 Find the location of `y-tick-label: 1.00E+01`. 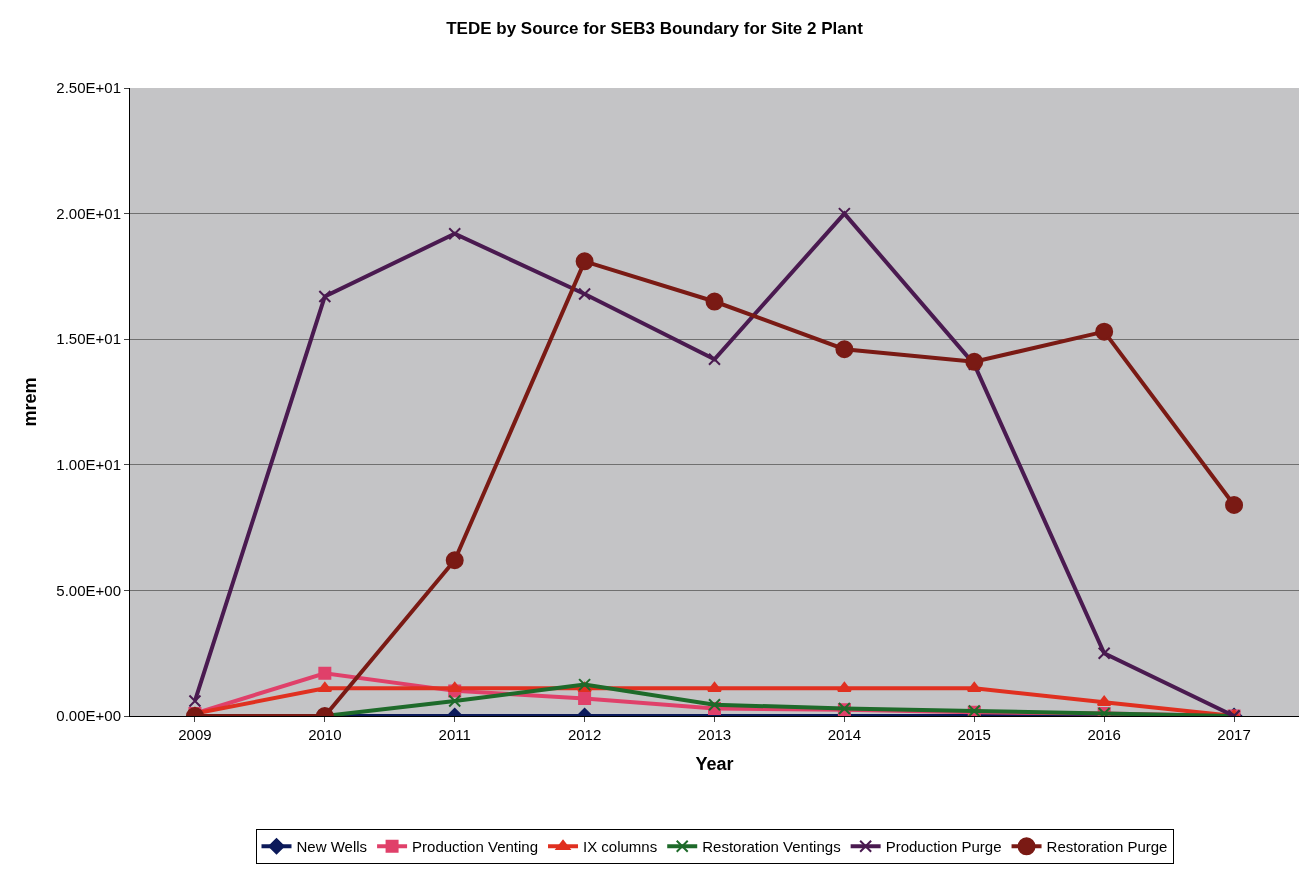

y-tick-label: 1.00E+01 is located at coordinates (88, 465).